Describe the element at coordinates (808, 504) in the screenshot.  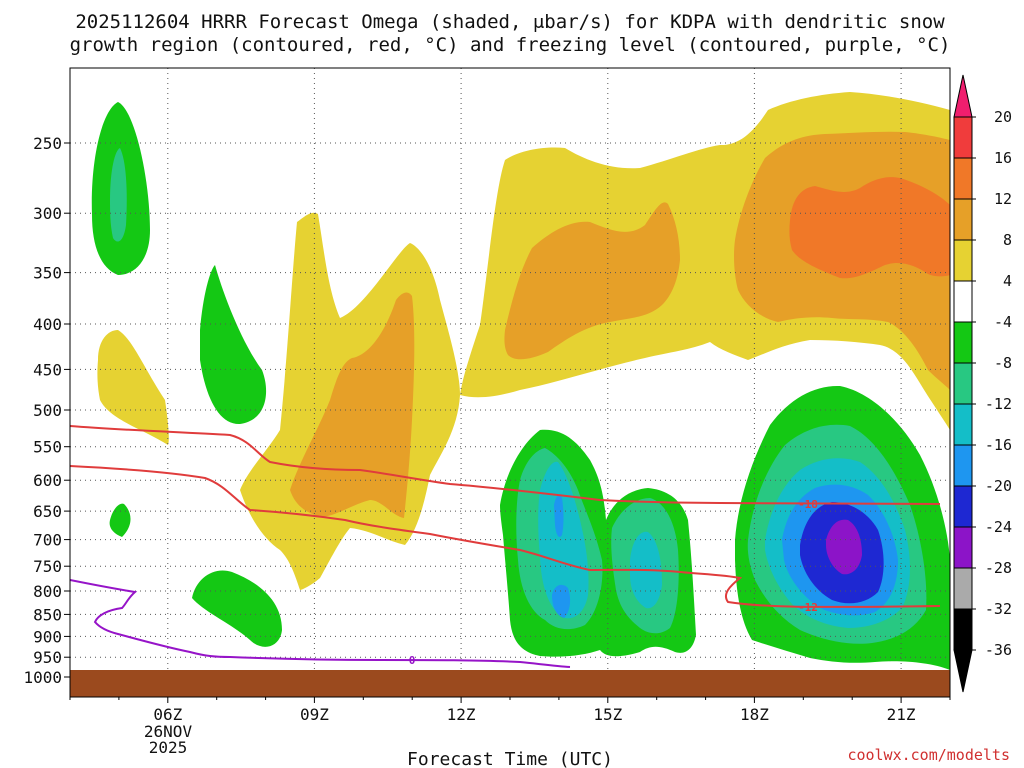
I see `contour-label-dendritic-min: -18` at that location.